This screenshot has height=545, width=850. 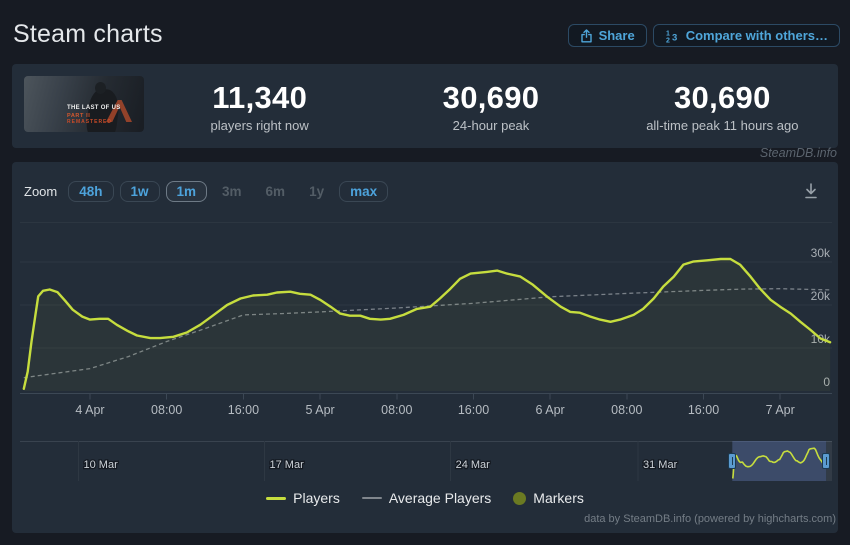 What do you see at coordinates (732, 461) in the screenshot?
I see `navigator-left-handle` at bounding box center [732, 461].